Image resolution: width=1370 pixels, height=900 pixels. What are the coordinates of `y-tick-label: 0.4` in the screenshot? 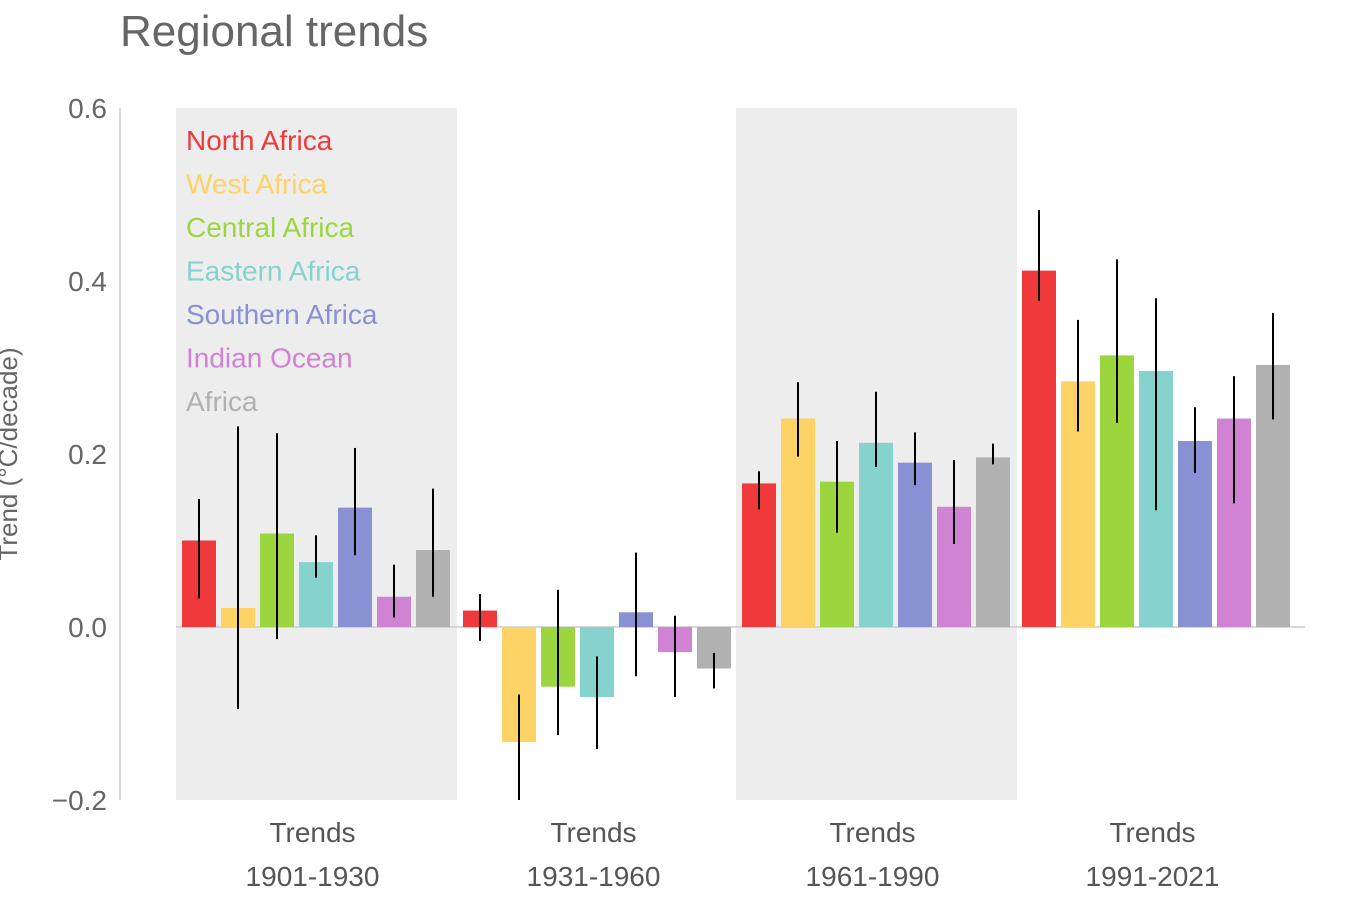 It's located at (87, 281).